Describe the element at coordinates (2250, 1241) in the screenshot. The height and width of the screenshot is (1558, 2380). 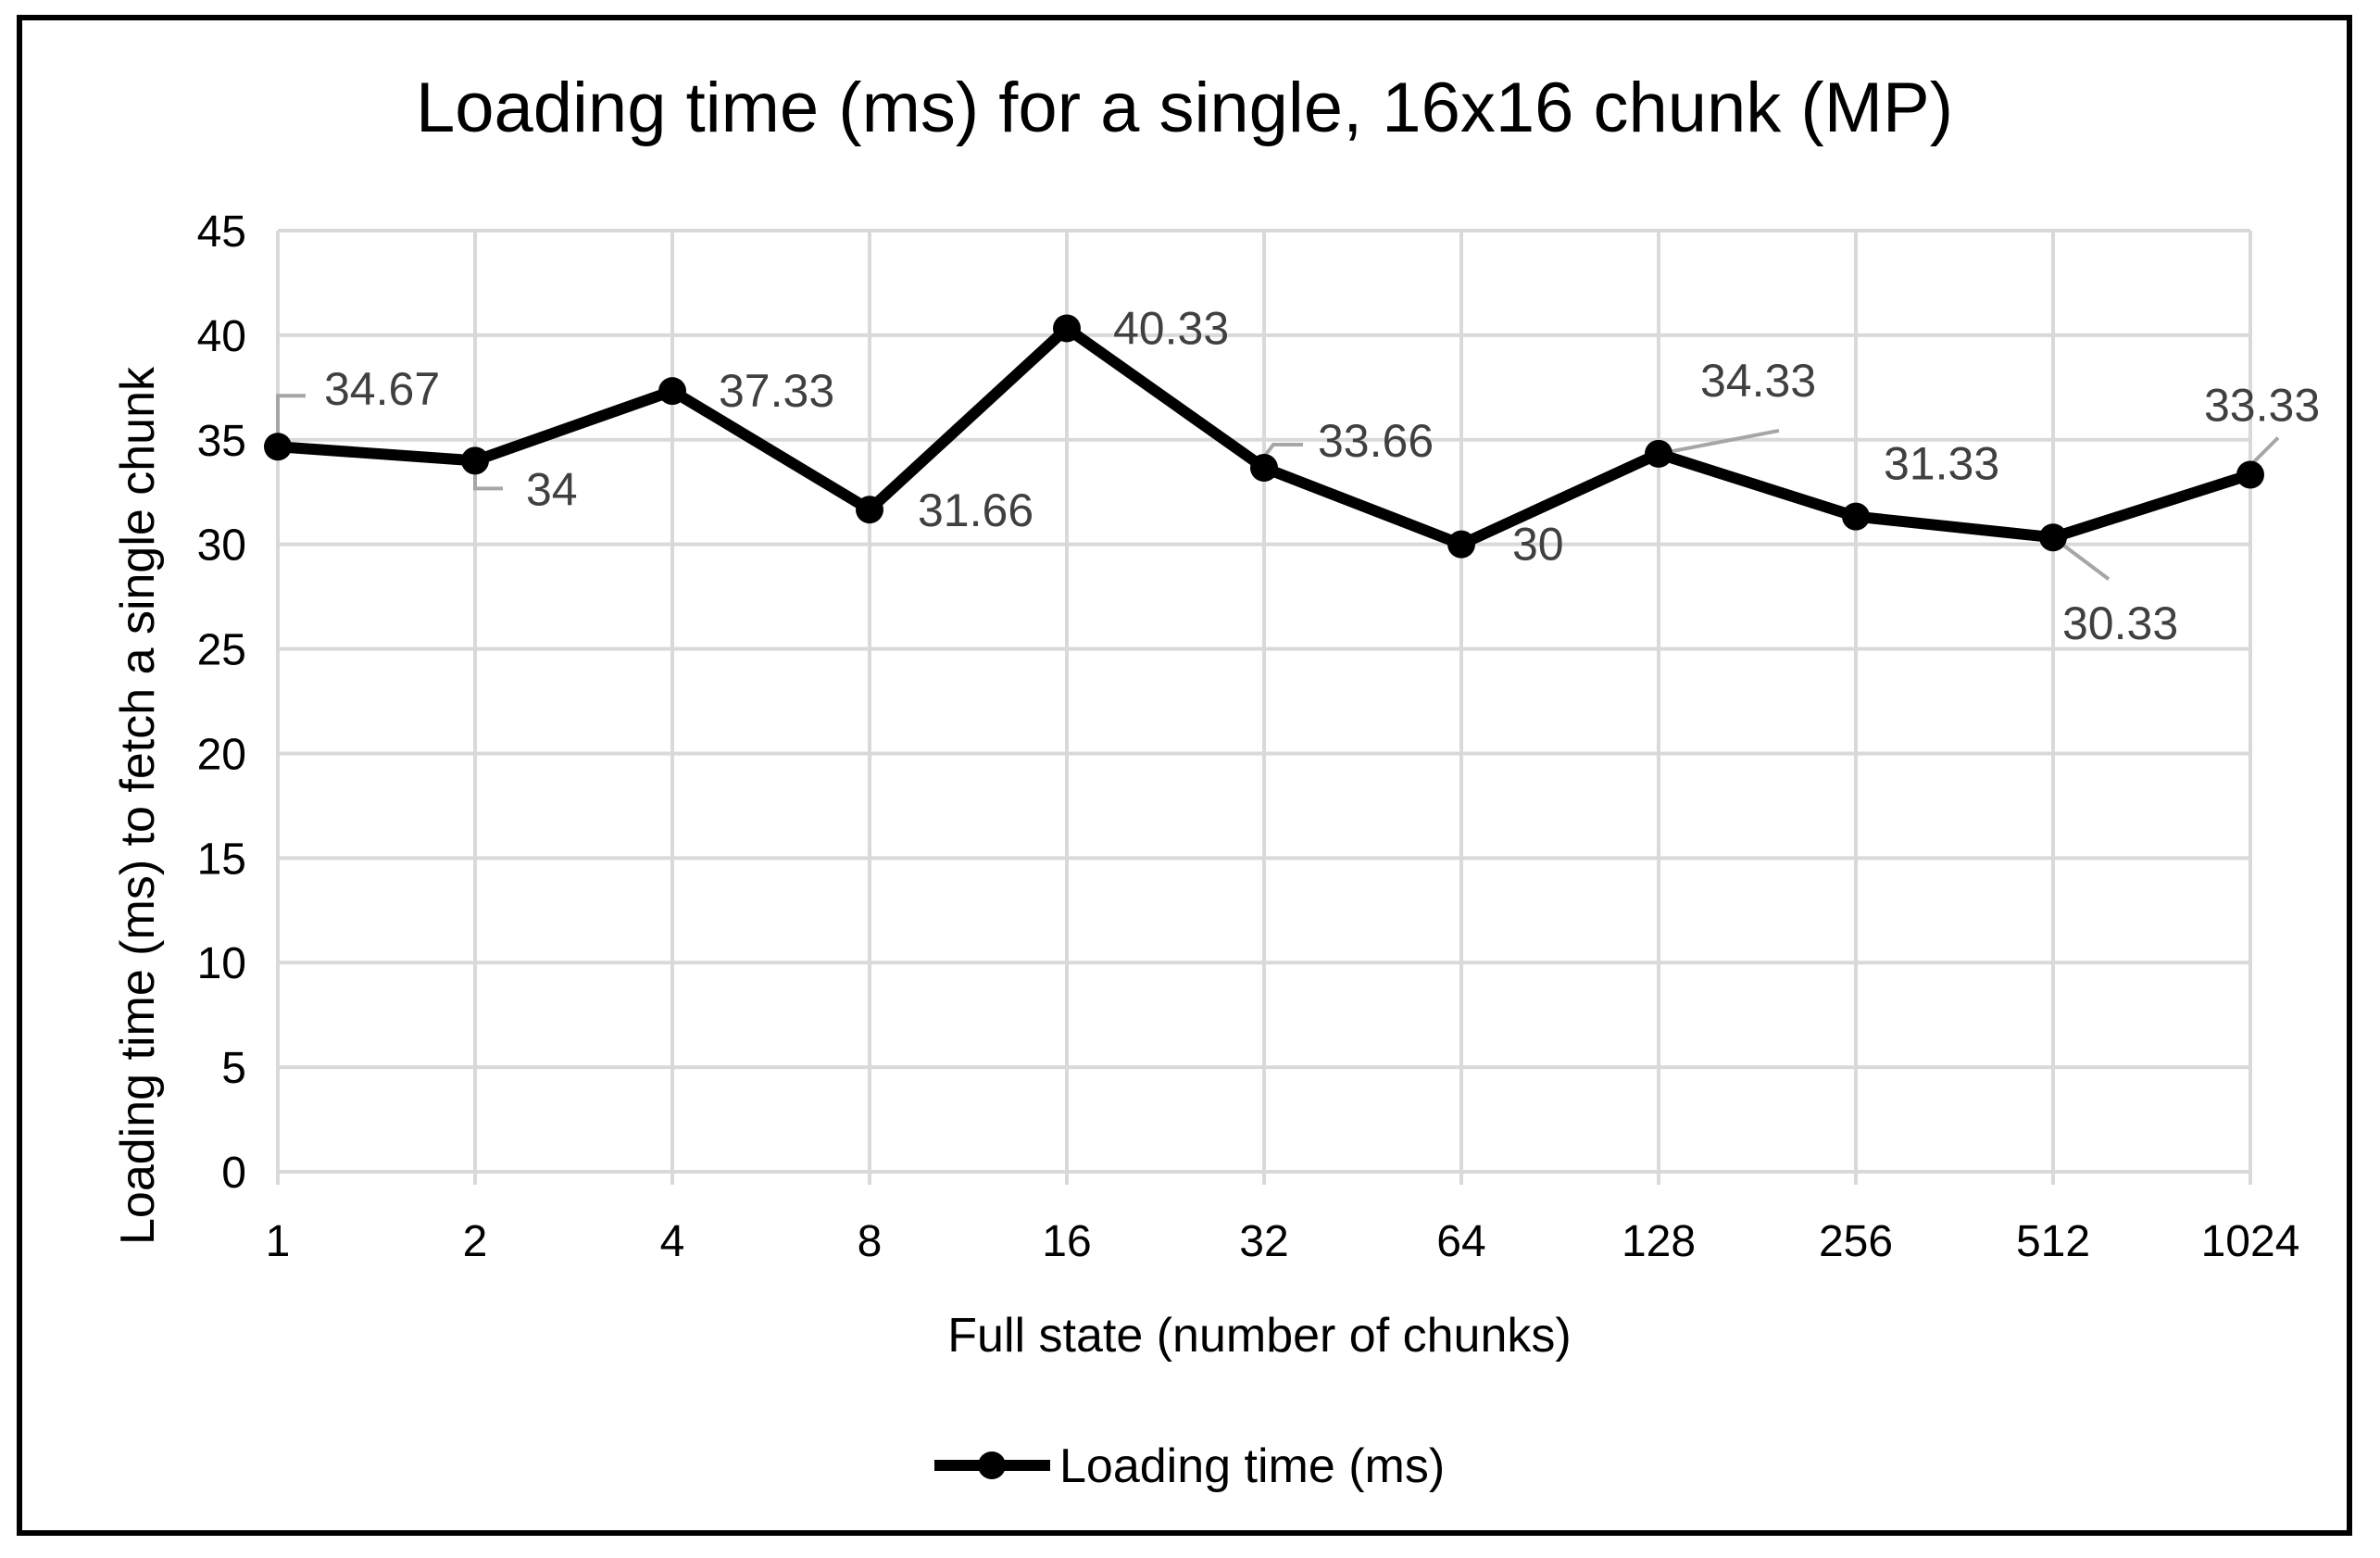
I see `x-tick-label: 1024` at that location.